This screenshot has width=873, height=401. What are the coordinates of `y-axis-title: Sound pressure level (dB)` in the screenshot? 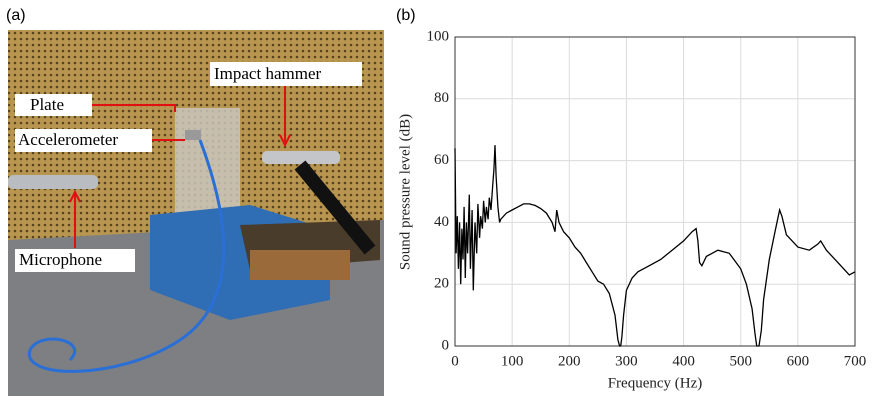 It's located at (405, 192).